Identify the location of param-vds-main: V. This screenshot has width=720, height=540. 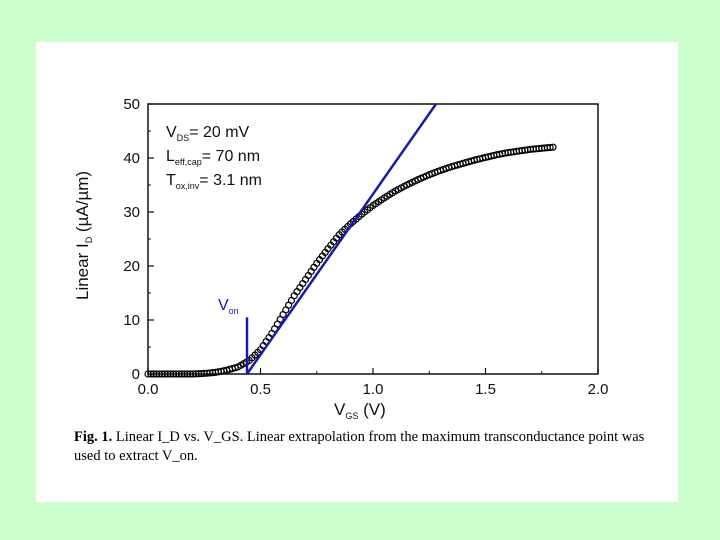
(171, 132).